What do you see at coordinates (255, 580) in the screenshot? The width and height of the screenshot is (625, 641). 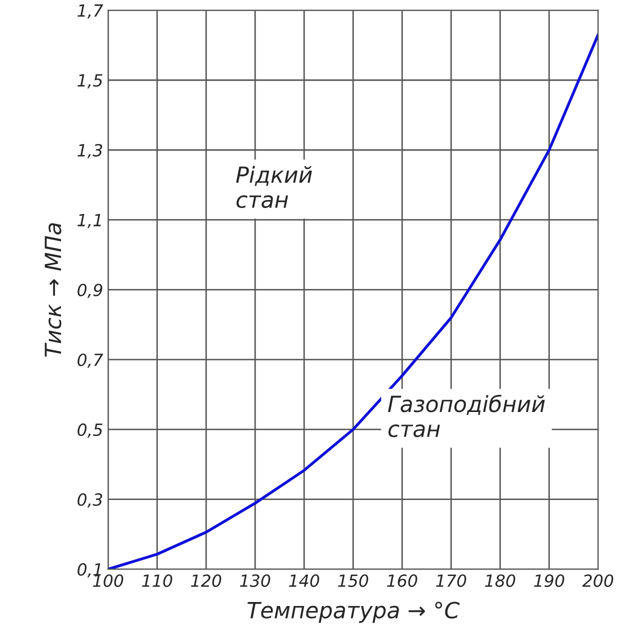 I see `x-tick-label: 130` at bounding box center [255, 580].